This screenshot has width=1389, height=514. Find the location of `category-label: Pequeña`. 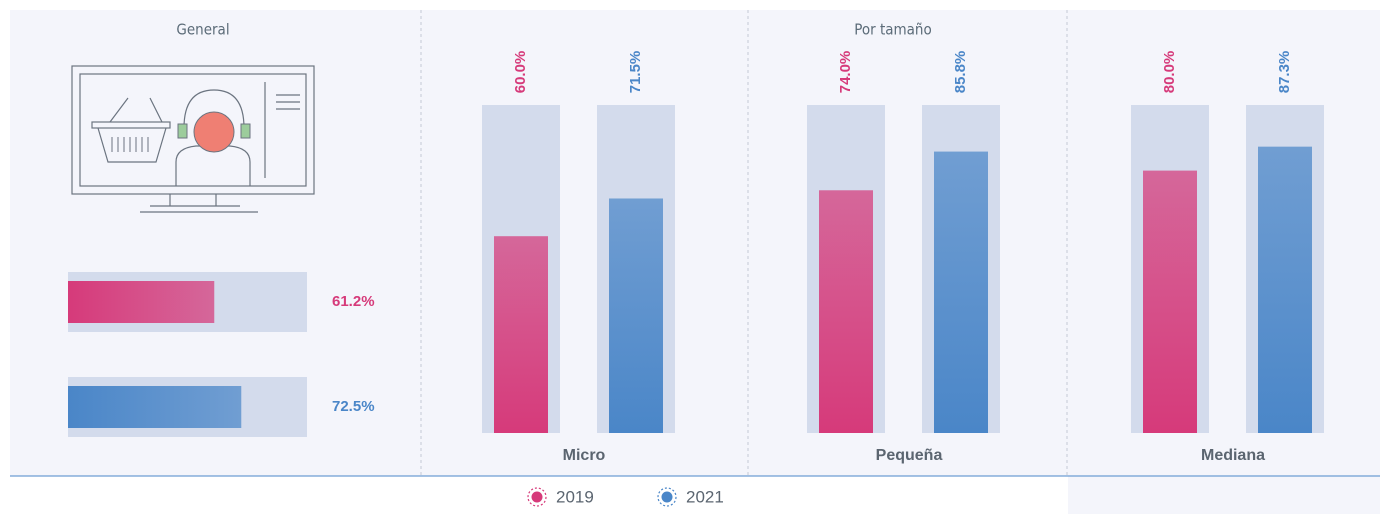

category-label: Pequeña is located at coordinates (909, 455).